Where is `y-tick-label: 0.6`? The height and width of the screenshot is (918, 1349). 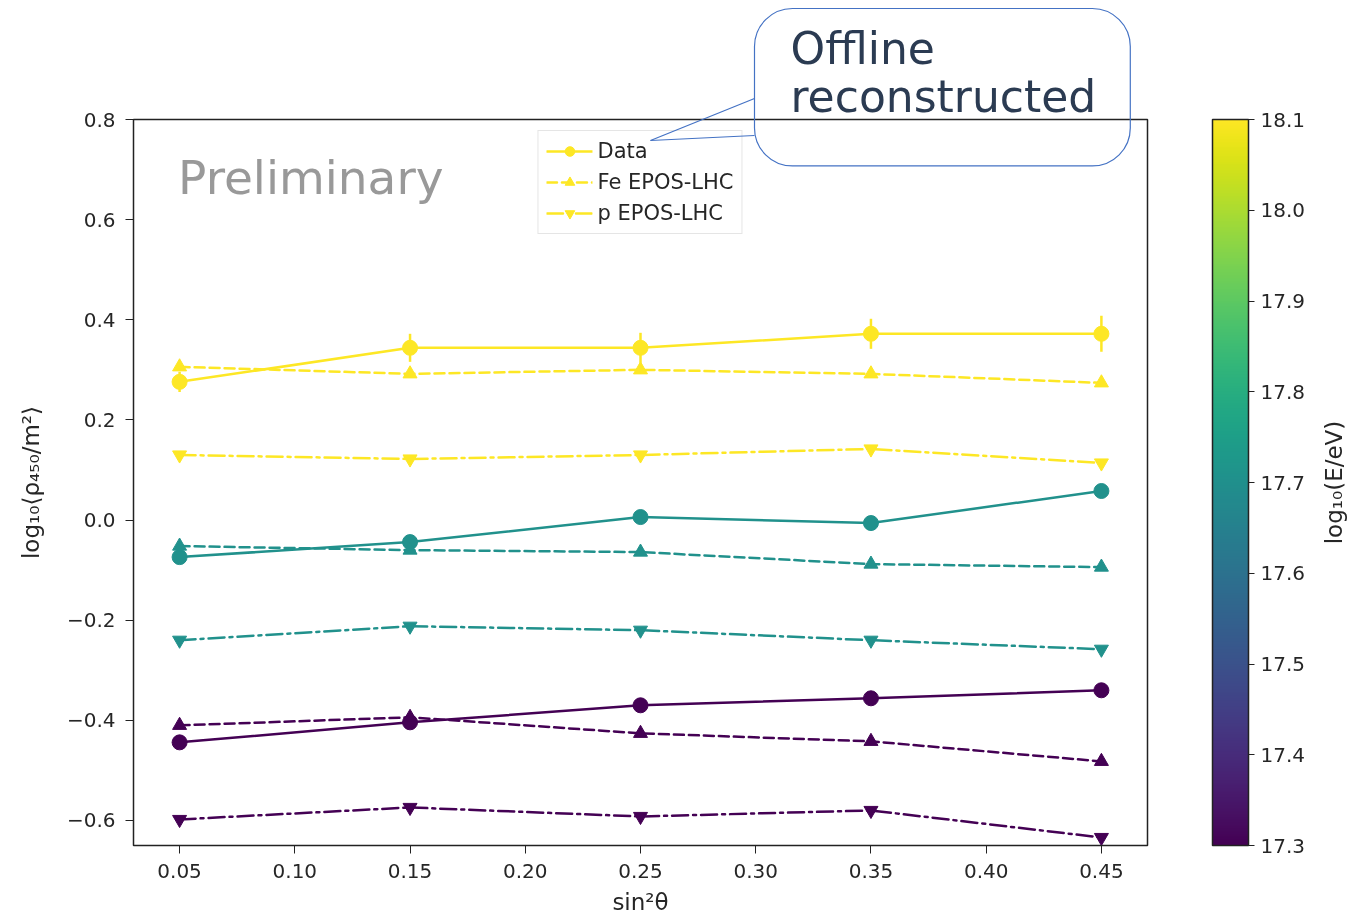
y-tick-label: 0.6 is located at coordinates (99, 219).